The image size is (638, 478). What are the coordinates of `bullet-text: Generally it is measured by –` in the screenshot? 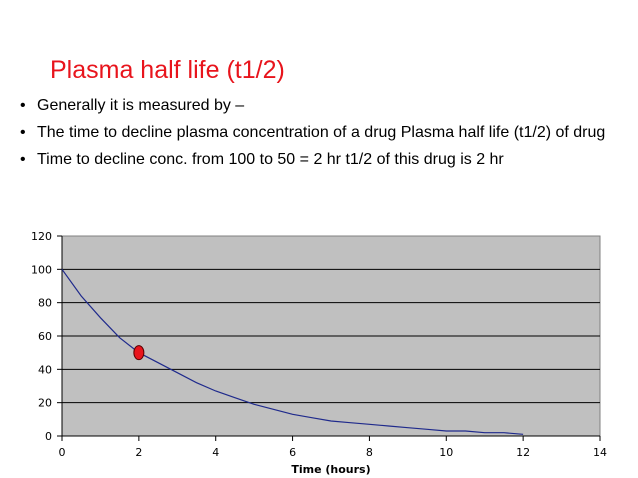 It's located at (141, 105).